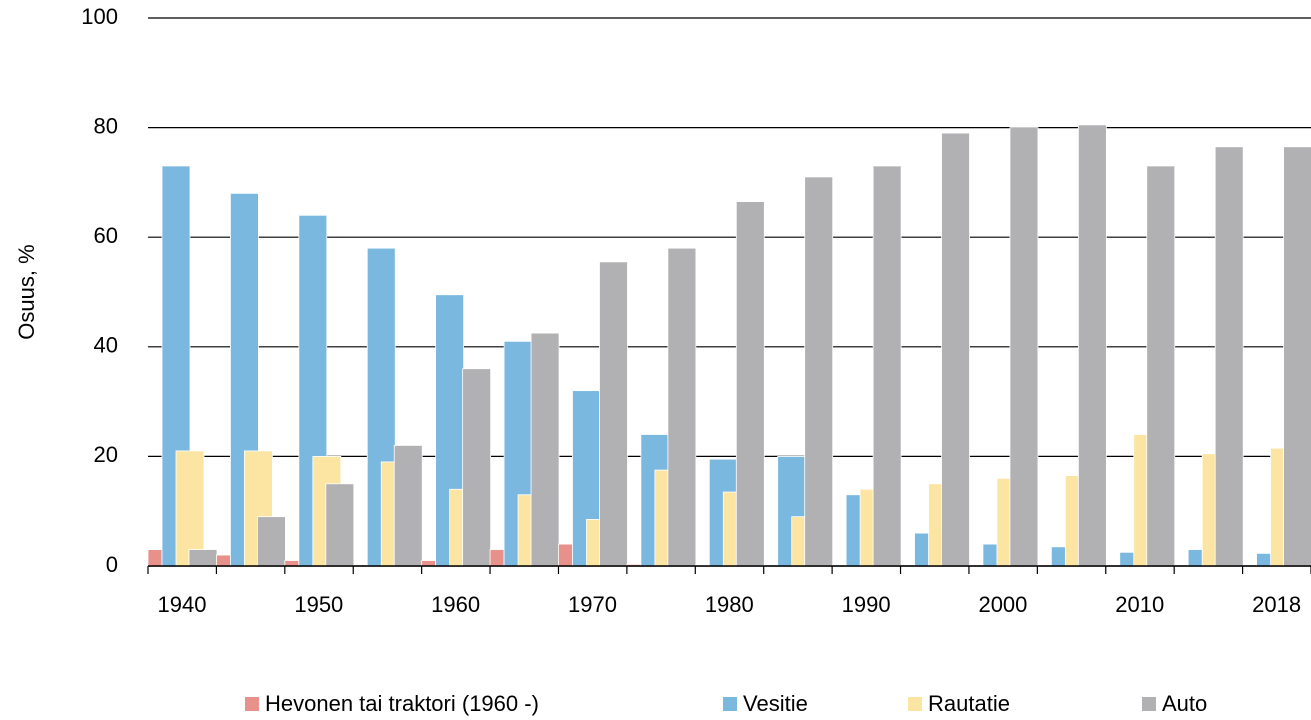 The height and width of the screenshot is (720, 1311). I want to click on y-tick-label: 80, so click(106, 125).